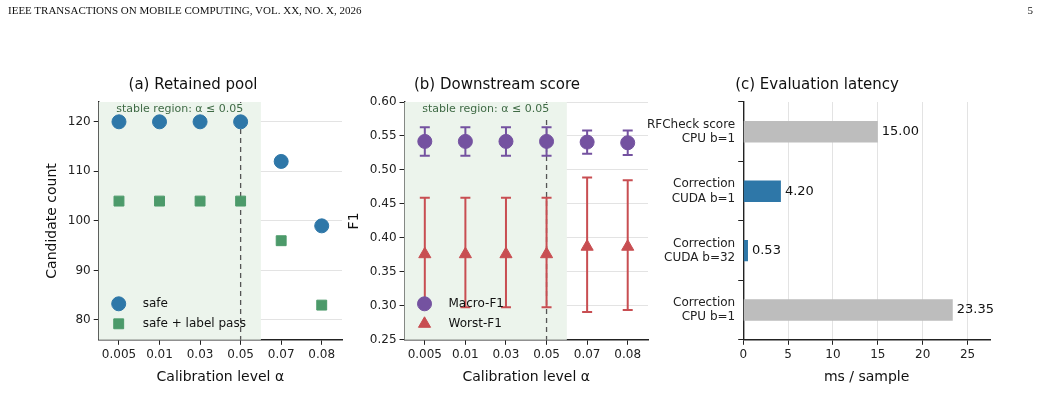 The width and height of the screenshot is (1041, 394). I want to click on chart-title: (a) Retained pool, so click(193, 83).